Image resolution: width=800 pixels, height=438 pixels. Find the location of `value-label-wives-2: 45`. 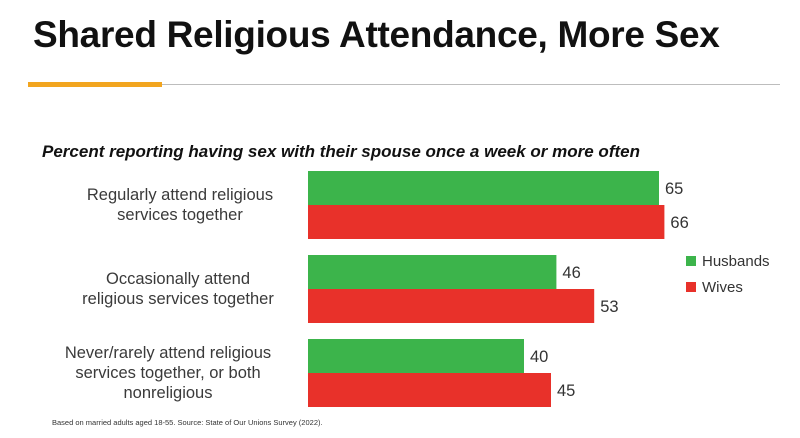

value-label-wives-2: 45 is located at coordinates (566, 391).